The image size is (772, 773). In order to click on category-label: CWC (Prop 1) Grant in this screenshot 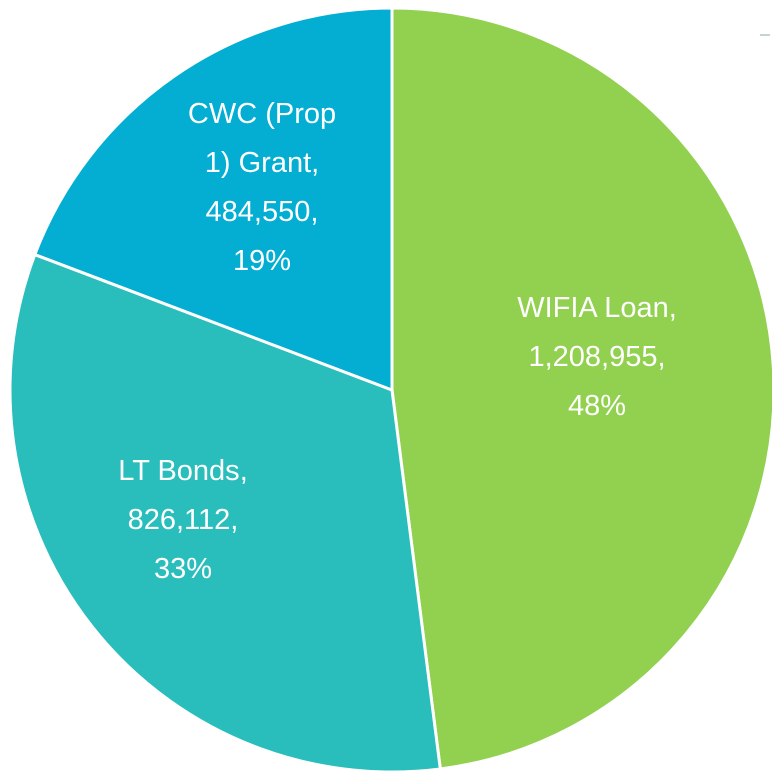, I will do `click(262, 138)`.